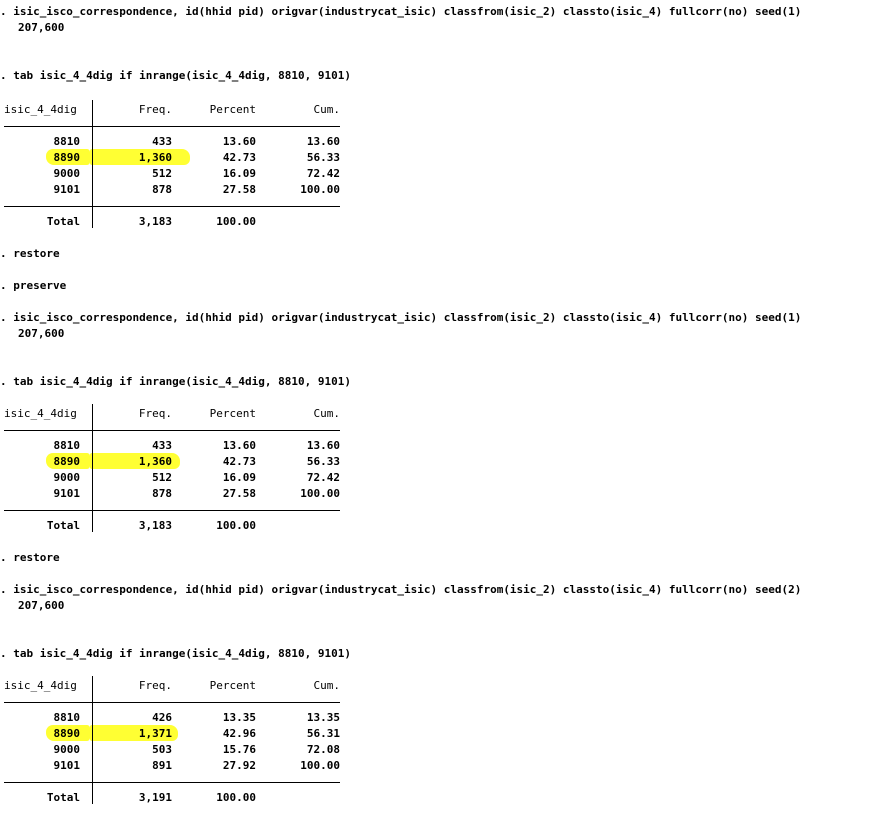 The image size is (882, 813). What do you see at coordinates (323, 157) in the screenshot?
I see `row-cum: 56.33` at bounding box center [323, 157].